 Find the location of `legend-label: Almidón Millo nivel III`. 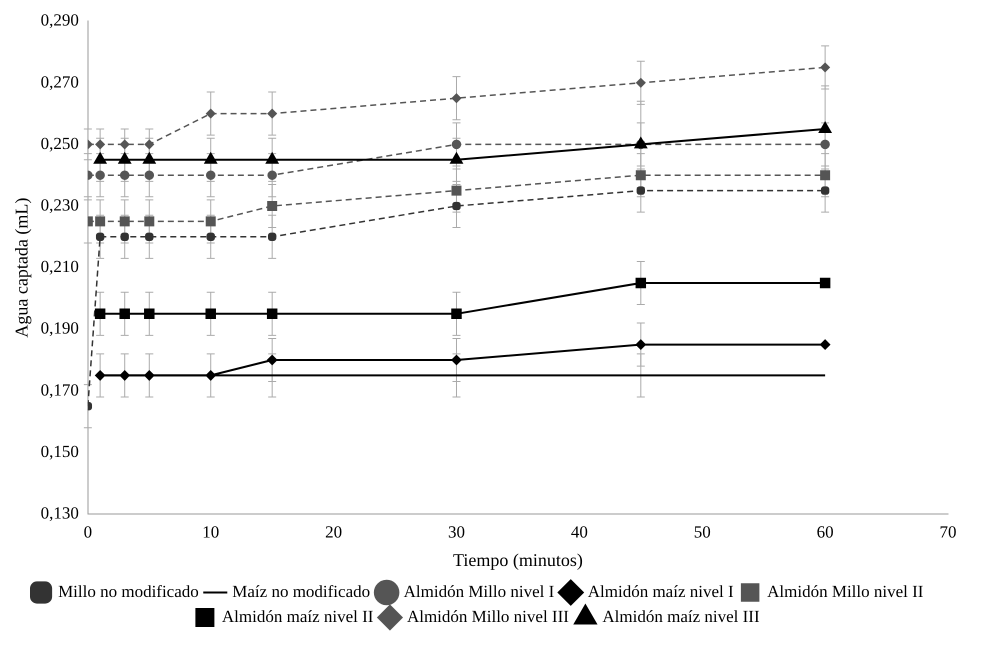

legend-label: Almidón Millo nivel III is located at coordinates (488, 616).